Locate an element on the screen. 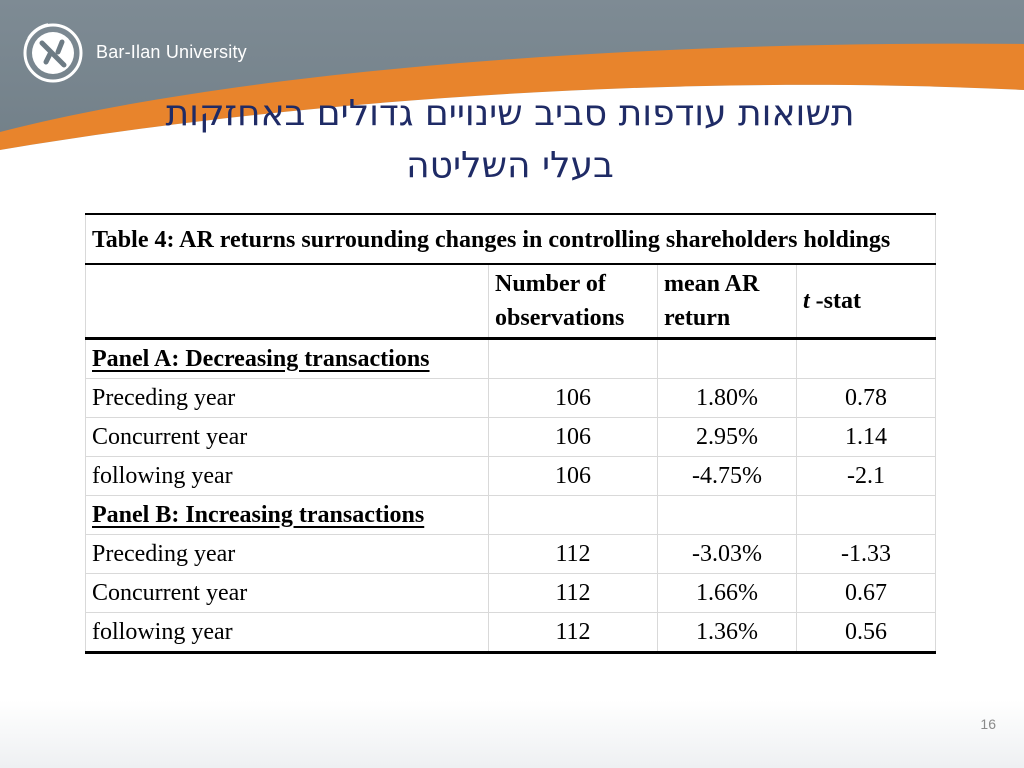  panel-row: Panel A: Decreasing transactions is located at coordinates (510, 358).